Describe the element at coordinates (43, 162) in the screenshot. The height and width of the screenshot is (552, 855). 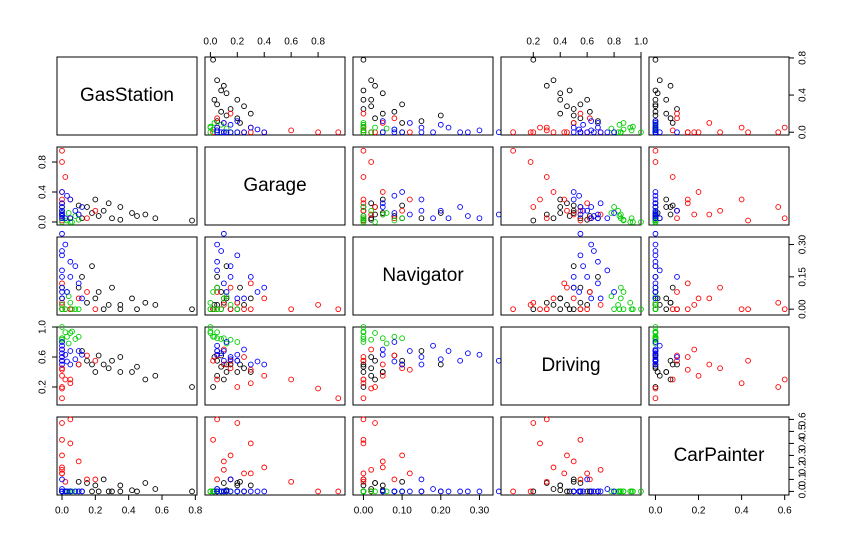
I see `y-tick-label: 0.8` at that location.